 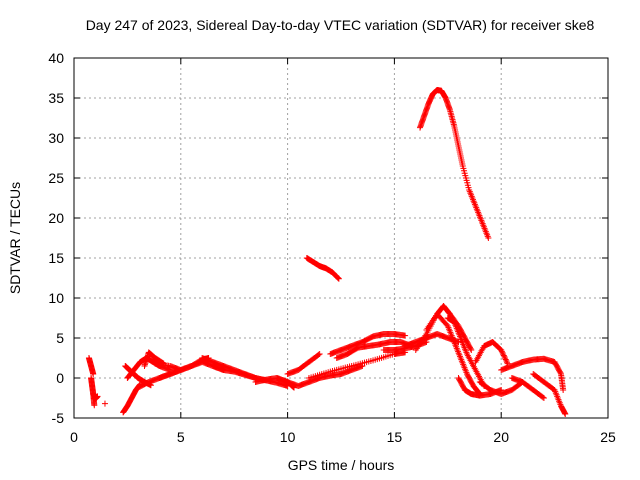 I want to click on y-axis-label: SDTVAR / TECUs, so click(x=15, y=238).